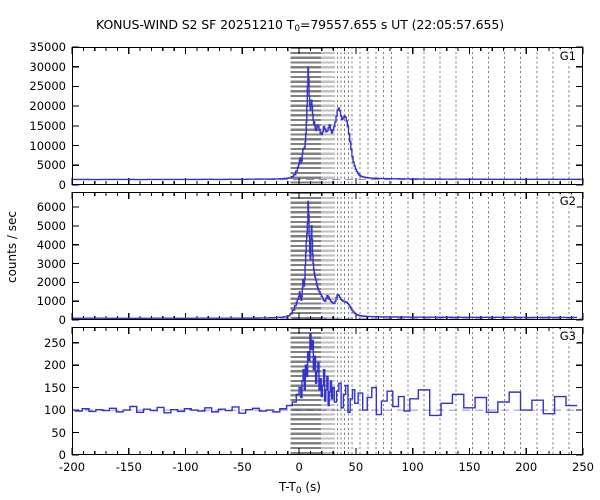 This screenshot has height=500, width=600. Describe the element at coordinates (51, 244) in the screenshot. I see `y-tick-label: 4000` at that location.